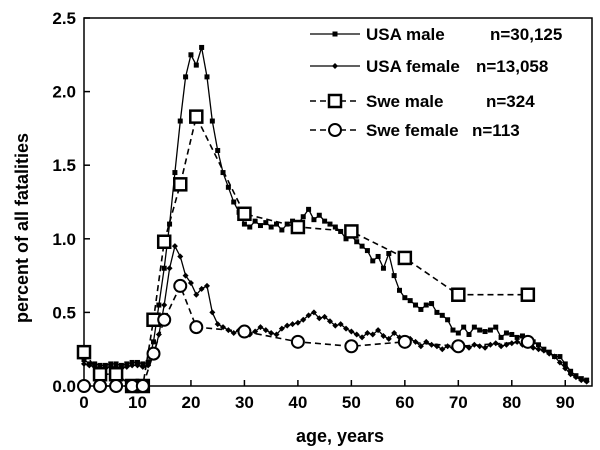 The width and height of the screenshot is (600, 450). Describe the element at coordinates (405, 101) in the screenshot. I see `legend-label: Swe male` at that location.